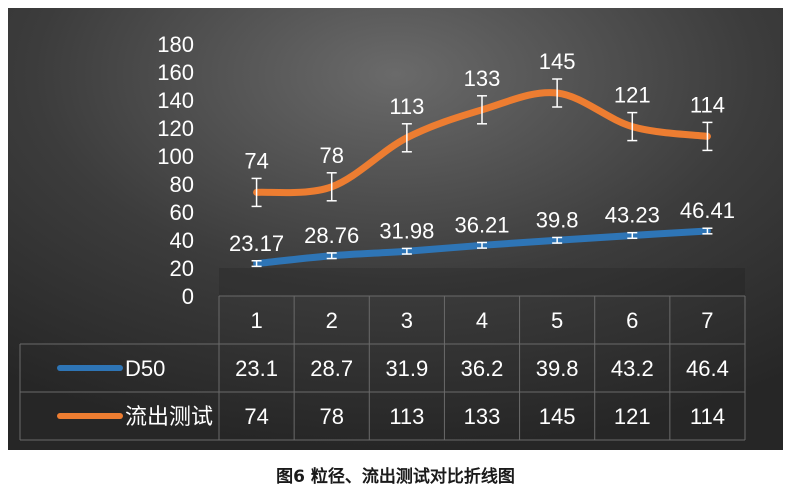 This screenshot has height=494, width=791. Describe the element at coordinates (557, 219) in the screenshot. I see `data-label: 39.8` at that location.